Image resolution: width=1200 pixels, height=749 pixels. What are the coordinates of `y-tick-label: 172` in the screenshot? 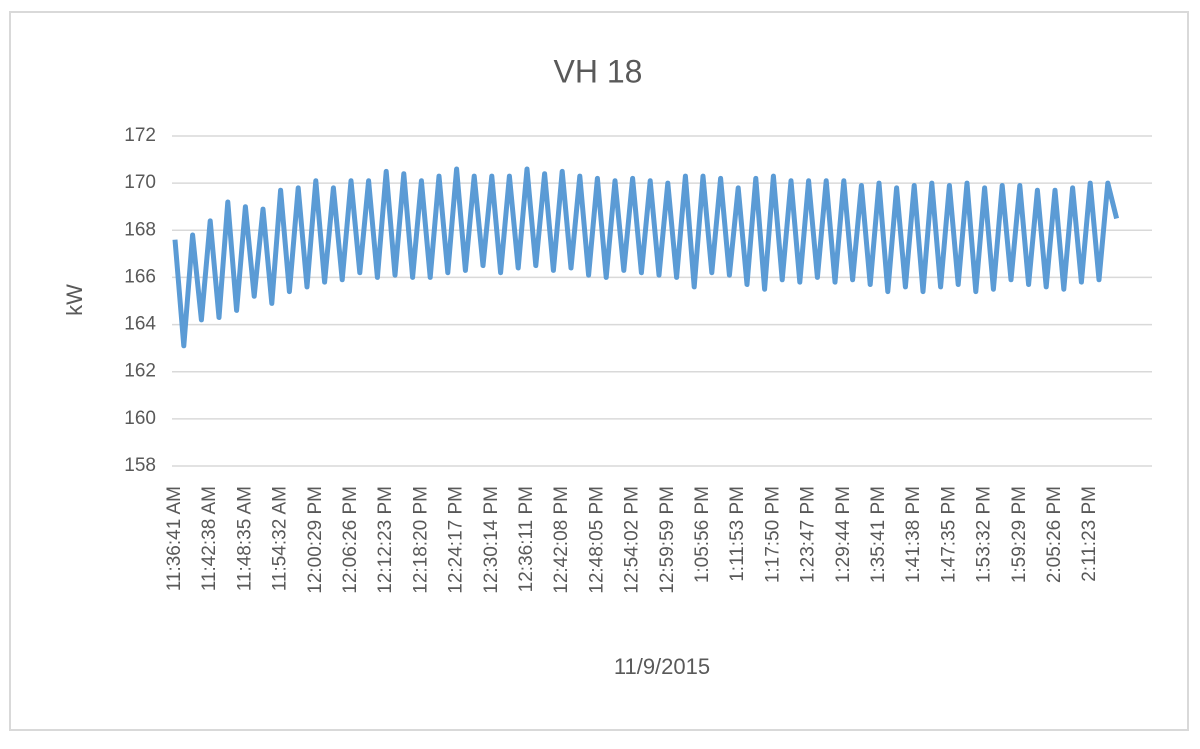 It's located at (140, 135).